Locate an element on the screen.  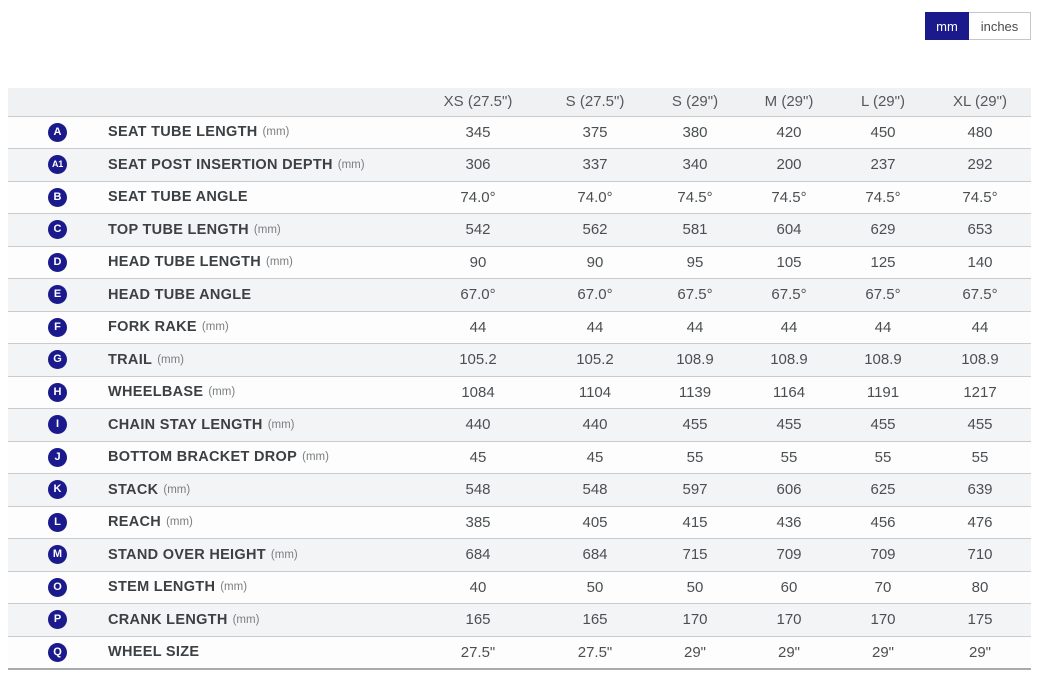
geometry-row-label: WHEELBASE is located at coordinates (156, 392).